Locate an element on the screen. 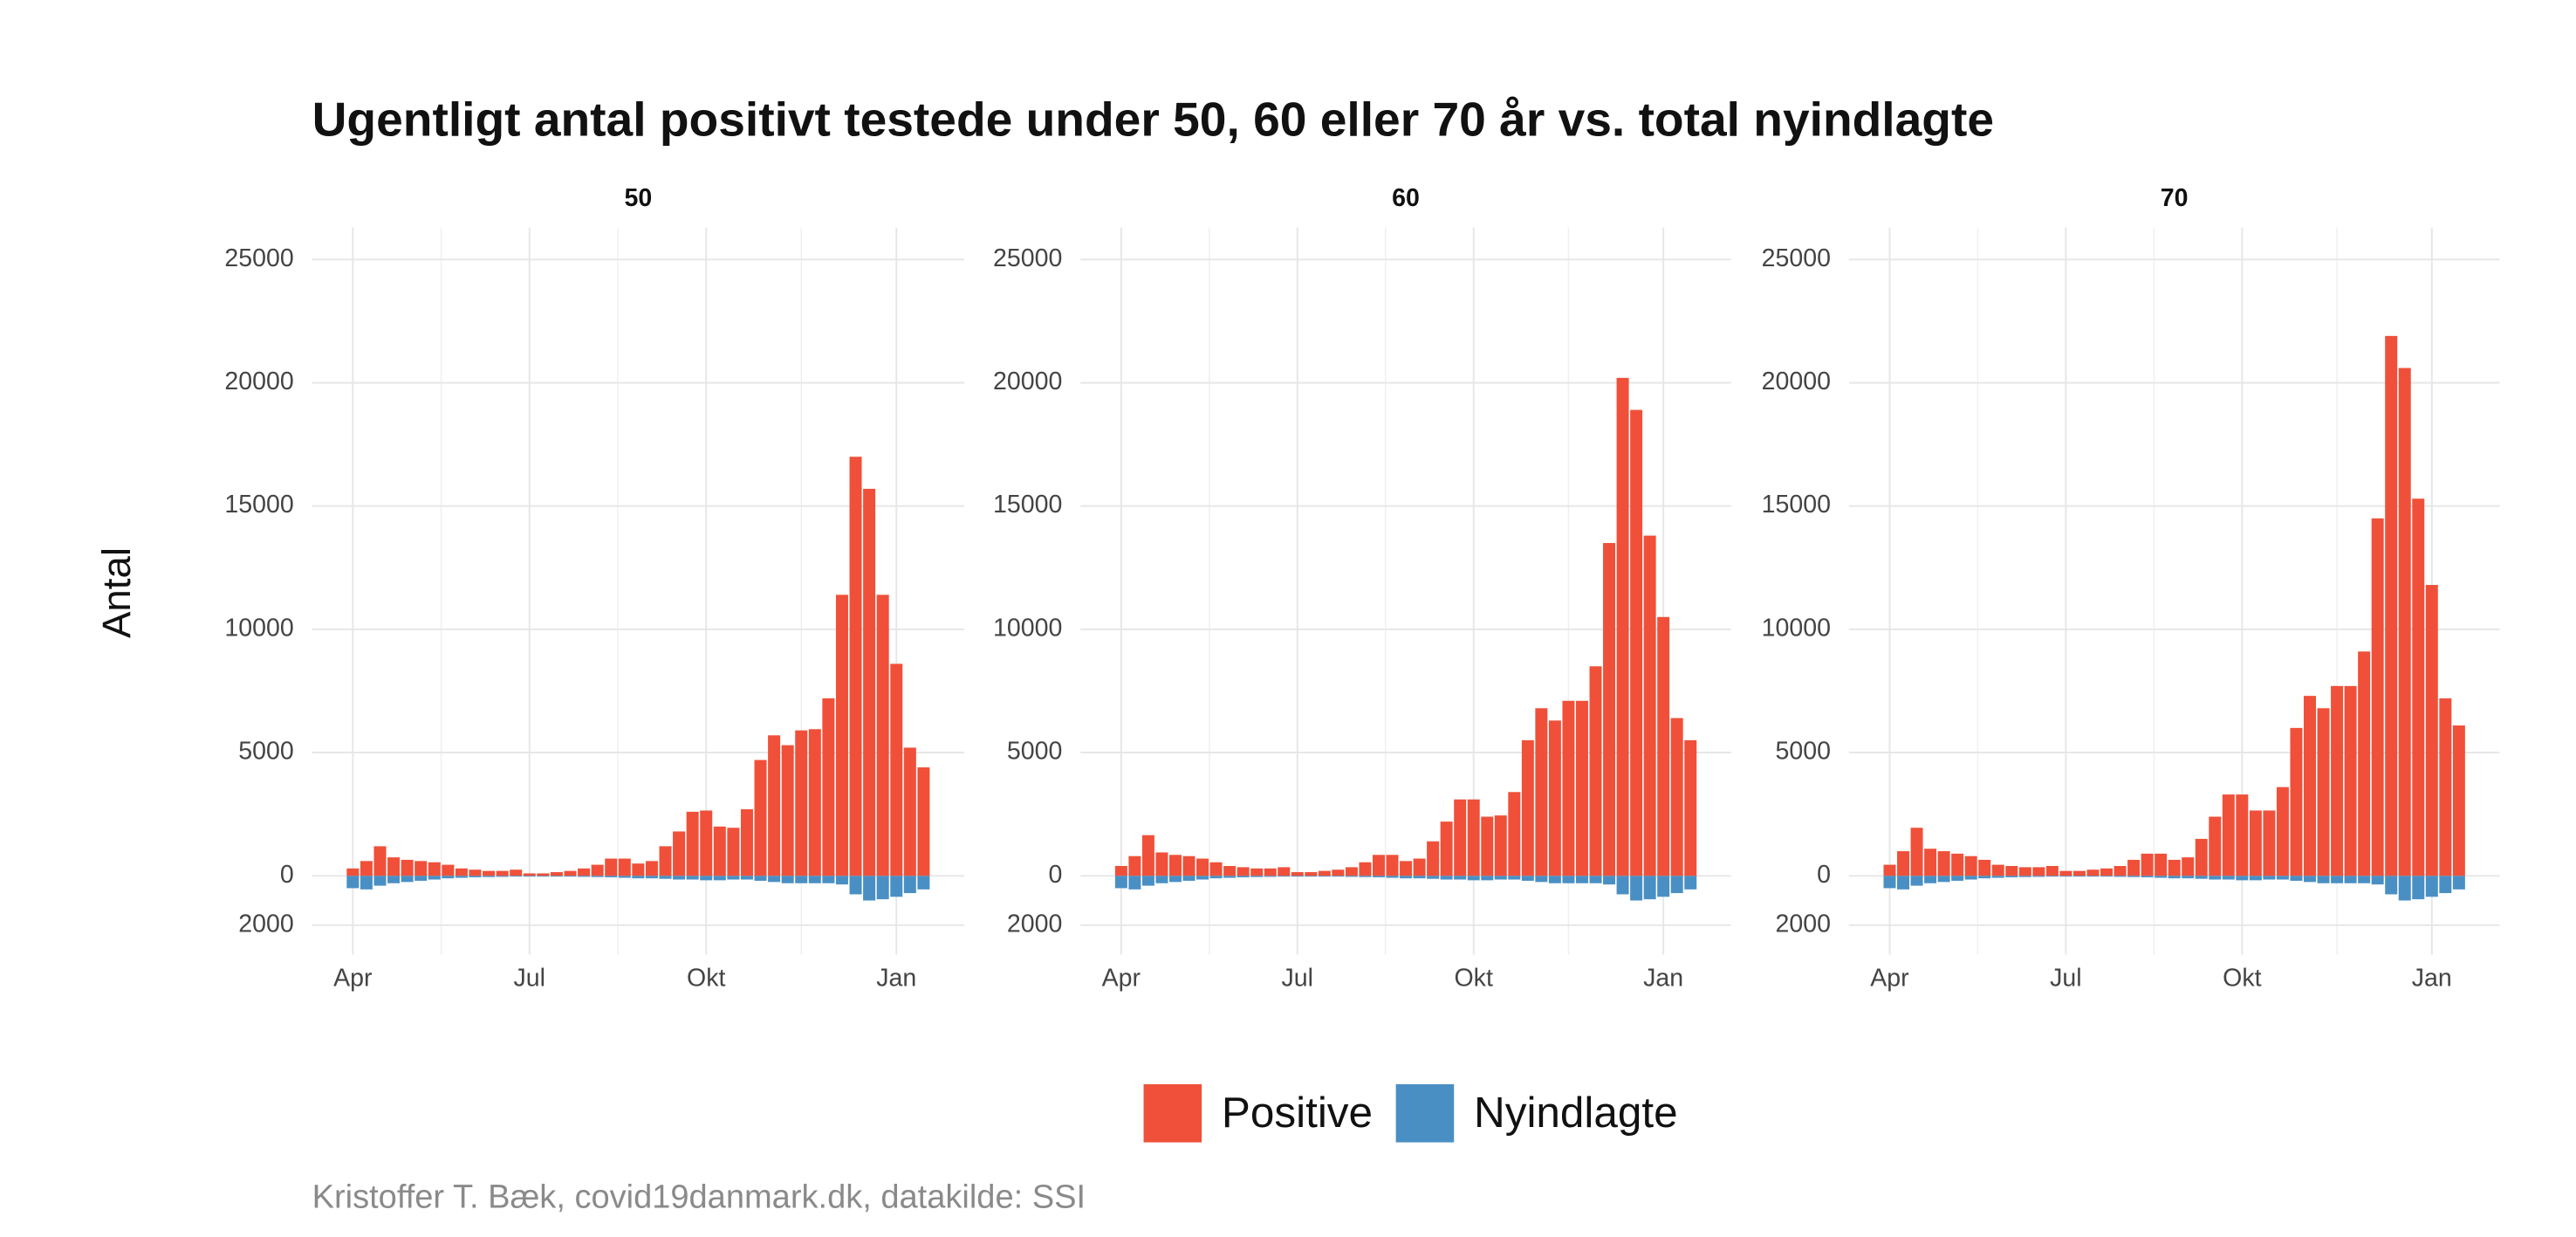 The image size is (2576, 1237). y-axis-title: Antal is located at coordinates (117, 592).